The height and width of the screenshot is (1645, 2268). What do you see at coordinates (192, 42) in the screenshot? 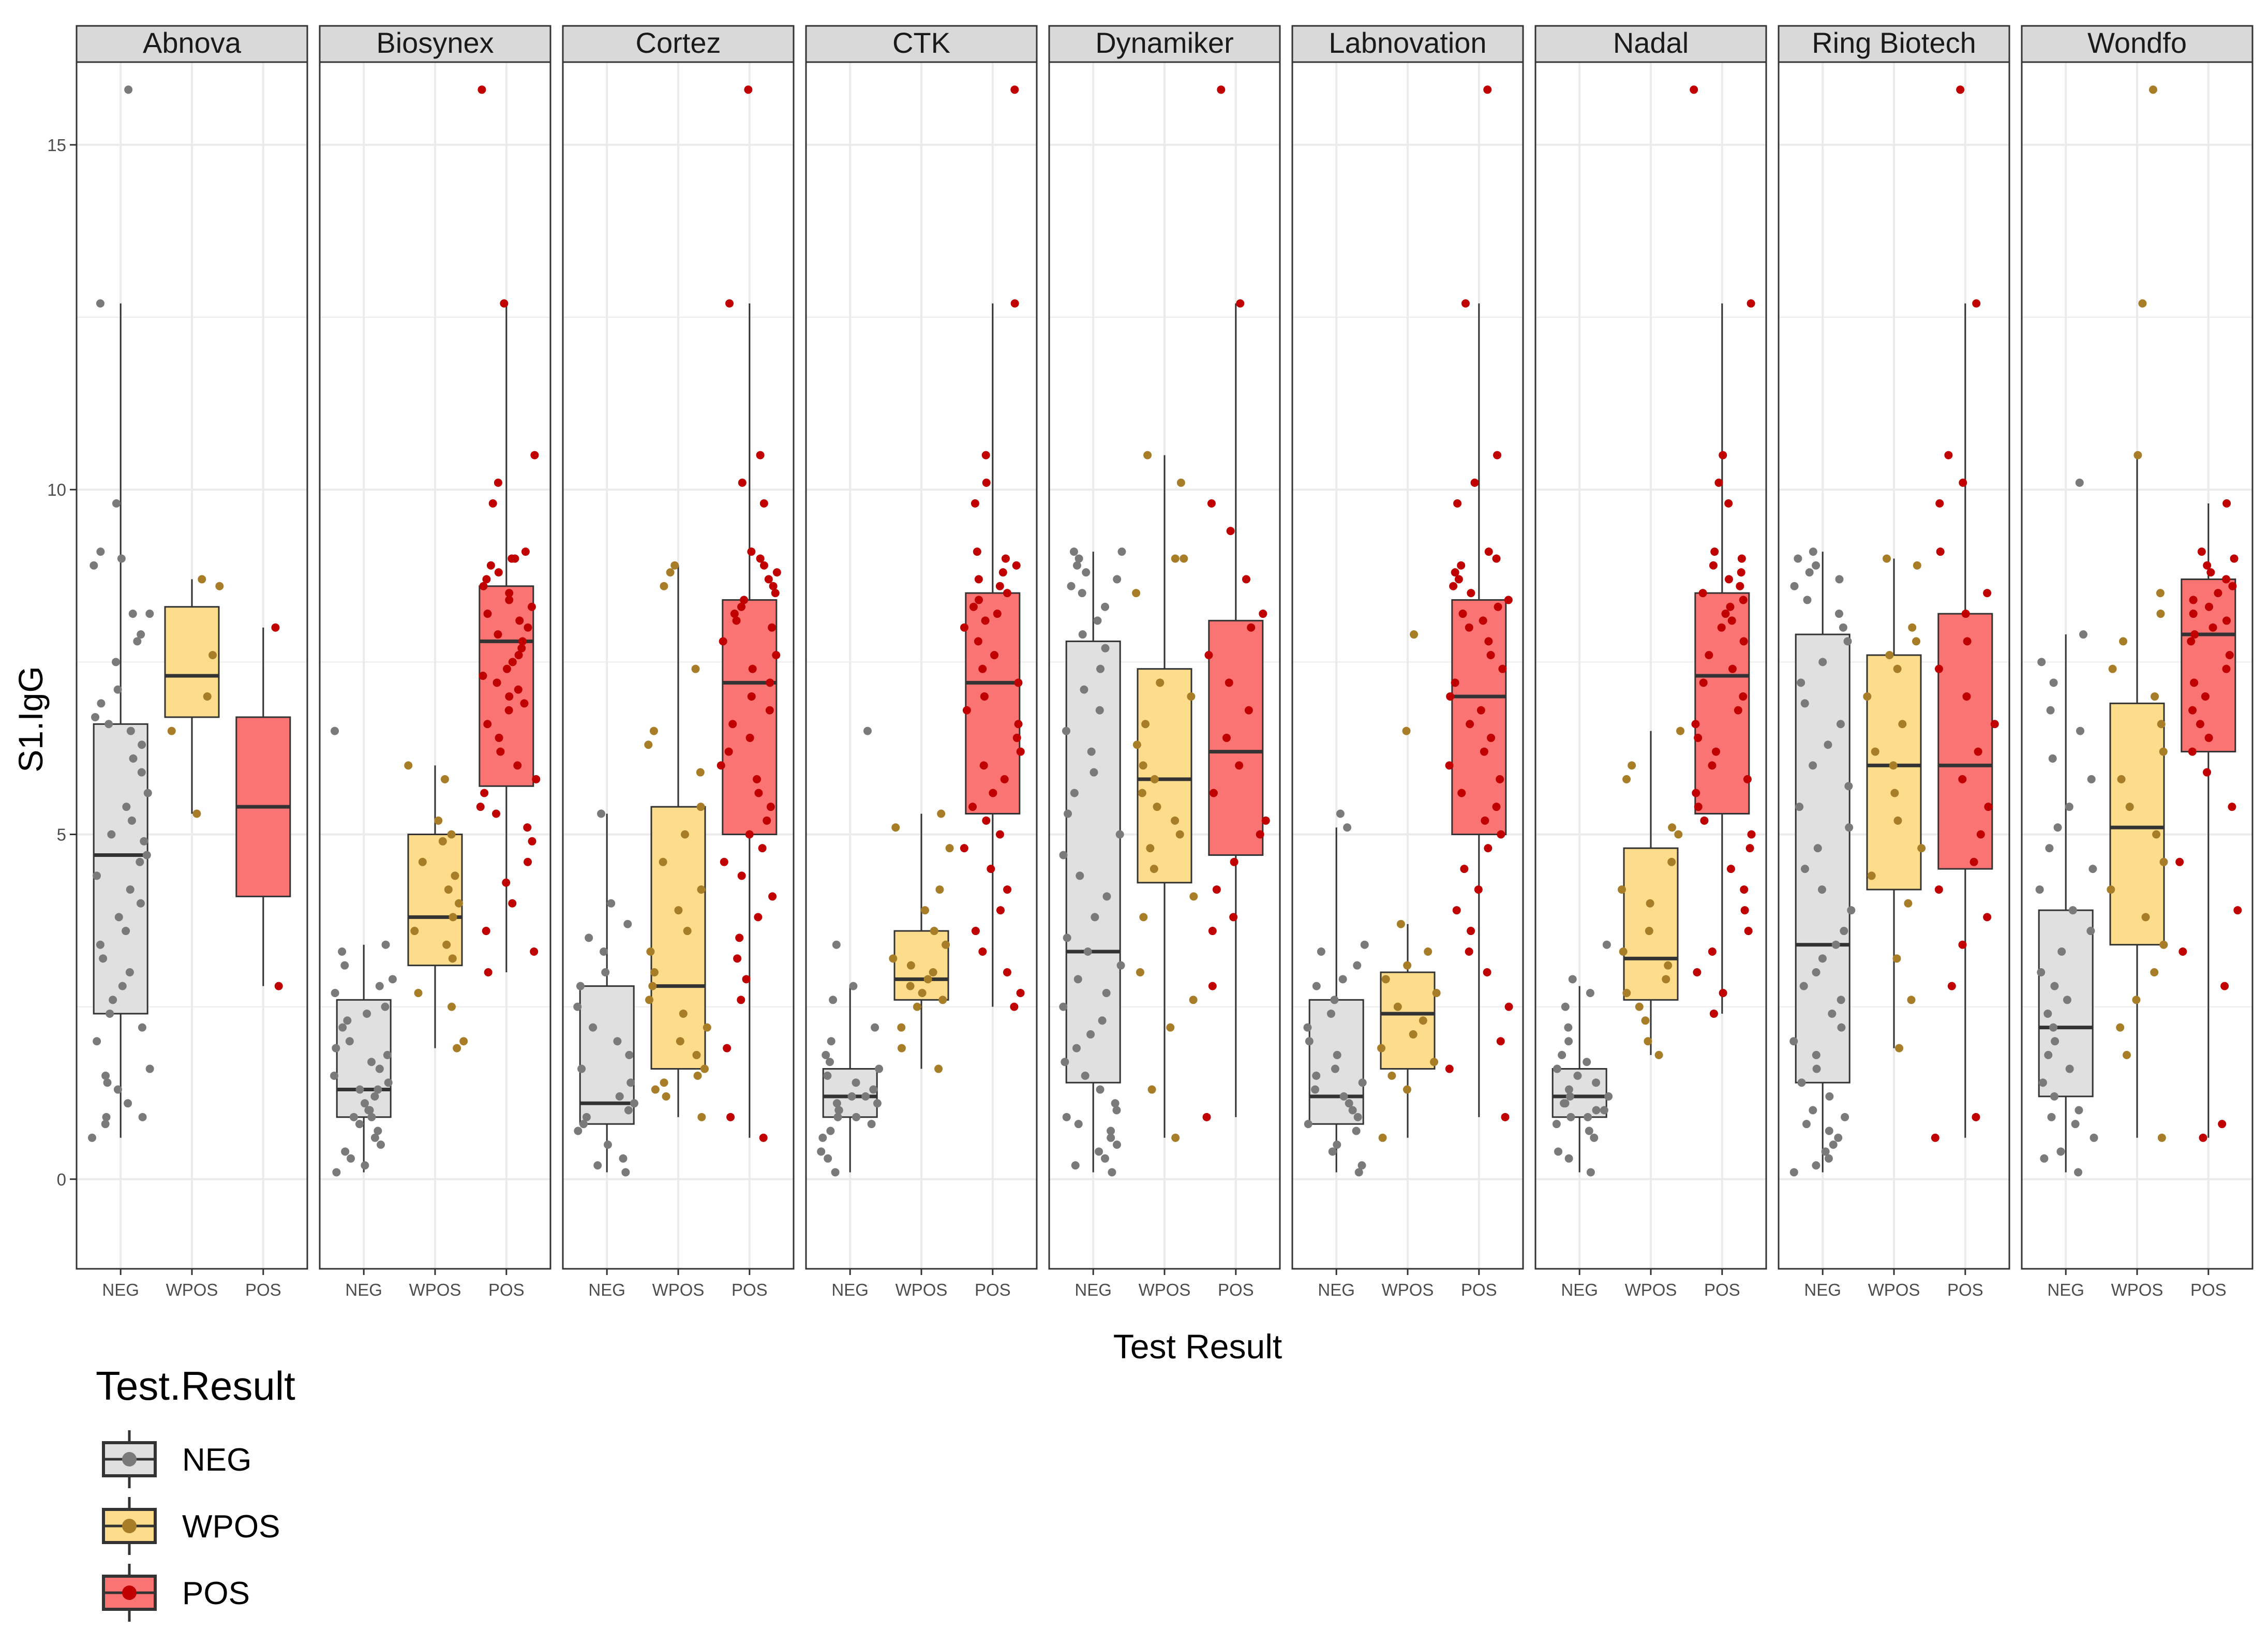
I see `facet-strip-label: Abnova` at bounding box center [192, 42].